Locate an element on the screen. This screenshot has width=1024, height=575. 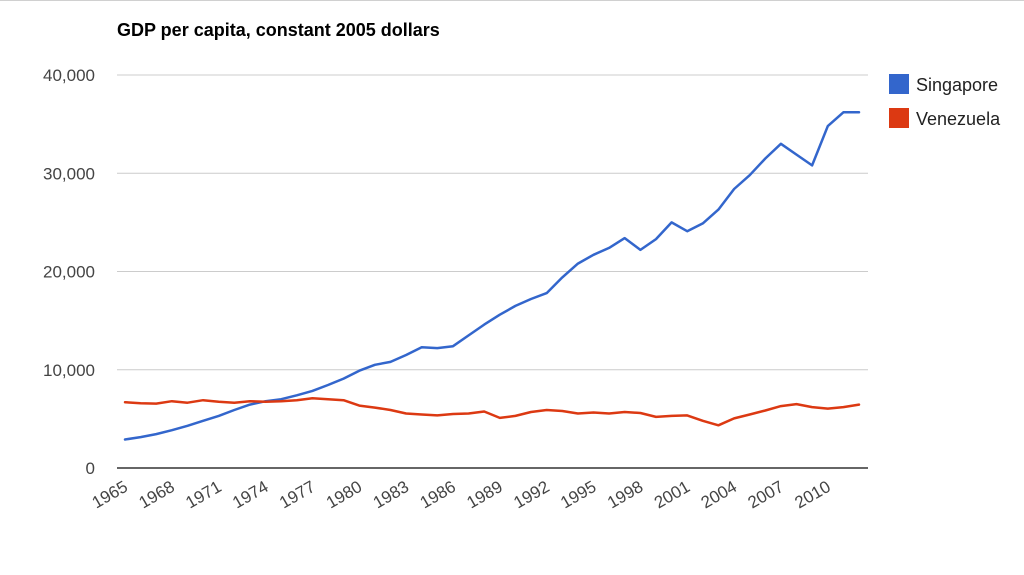
legend: Singapore Venezuela is located at coordinates (945, 101).